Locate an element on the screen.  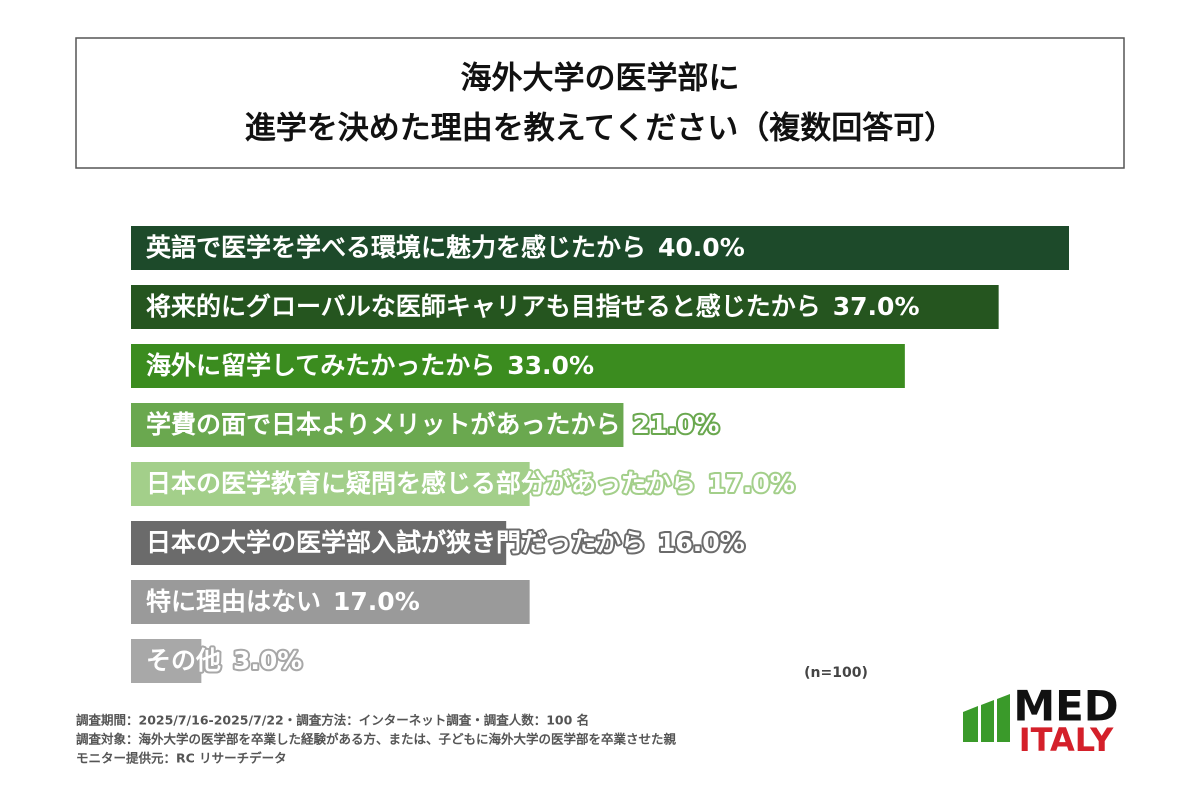
category-label: 英語で医学を学べる環境に魅力を感じたから is located at coordinates (396, 247).